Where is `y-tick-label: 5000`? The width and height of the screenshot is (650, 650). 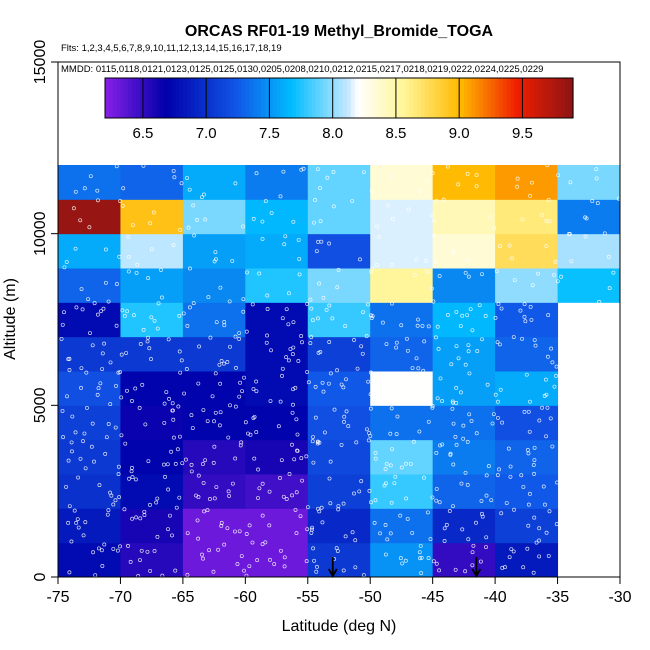
y-tick-label: 5000 is located at coordinates (40, 405).